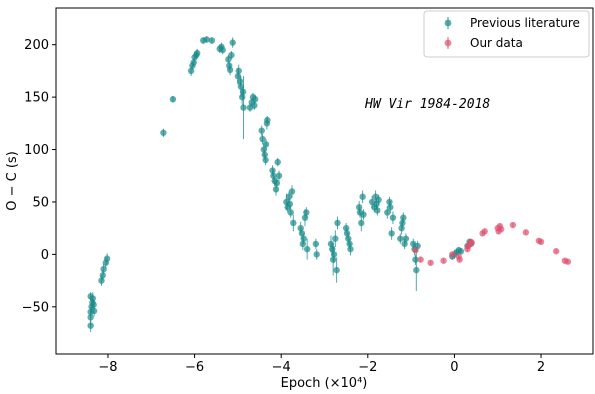 This screenshot has width=595, height=394. Describe the element at coordinates (448, 23) in the screenshot. I see `legend-marker-previous` at that location.